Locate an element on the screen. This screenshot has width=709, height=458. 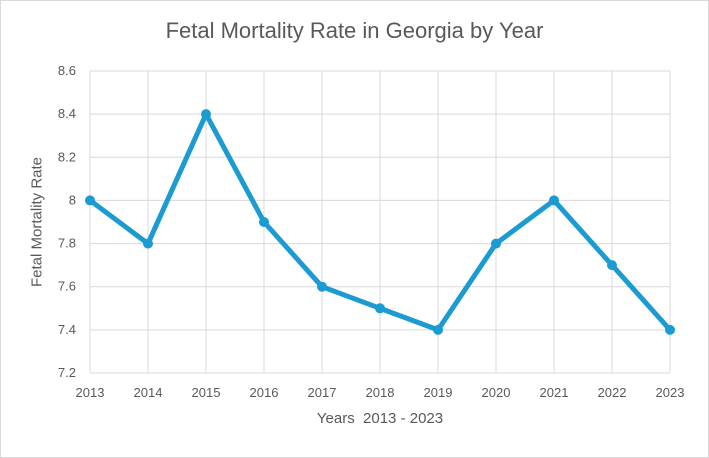
x-tick-label: 2014 is located at coordinates (148, 392).